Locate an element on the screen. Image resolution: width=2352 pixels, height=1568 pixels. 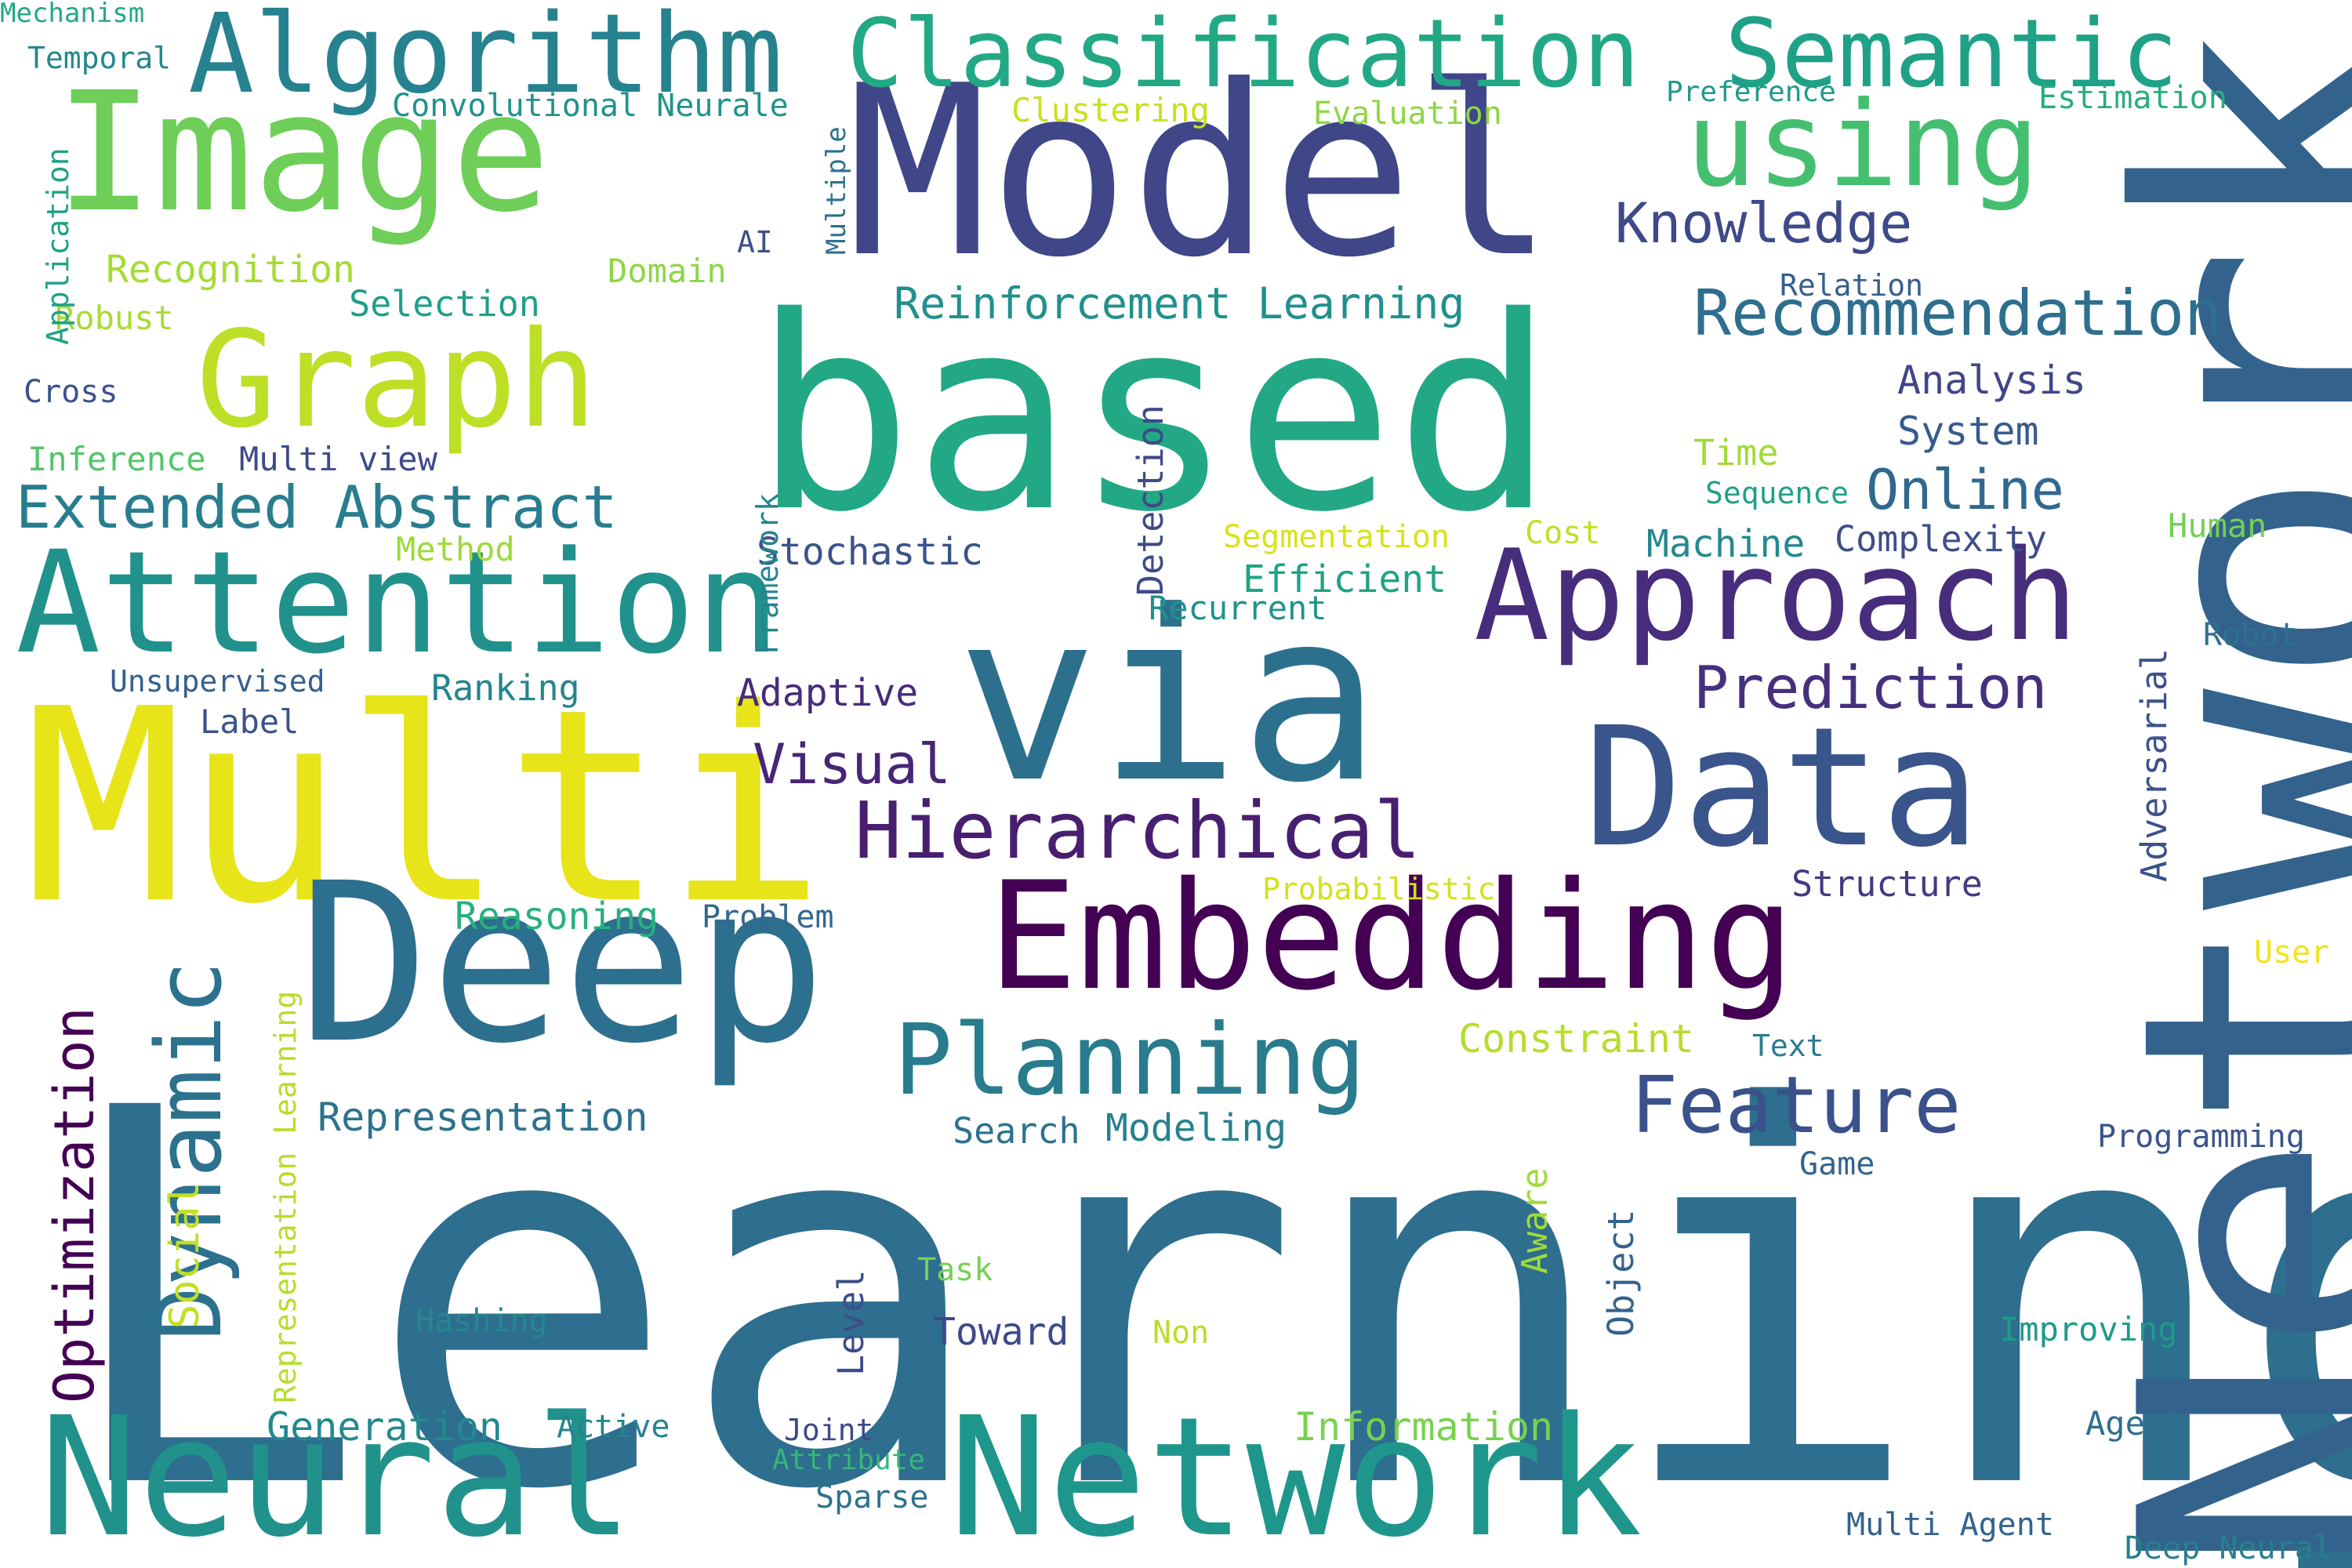
word-algorithm: Algorithm is located at coordinates (485, 59).